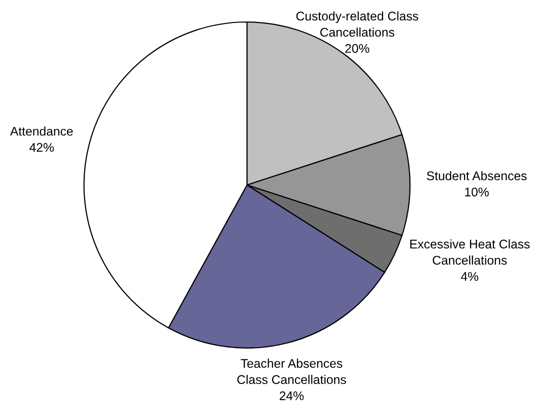  I want to click on slice-label: Teacher Absences Class Cancellations, so click(291, 371).